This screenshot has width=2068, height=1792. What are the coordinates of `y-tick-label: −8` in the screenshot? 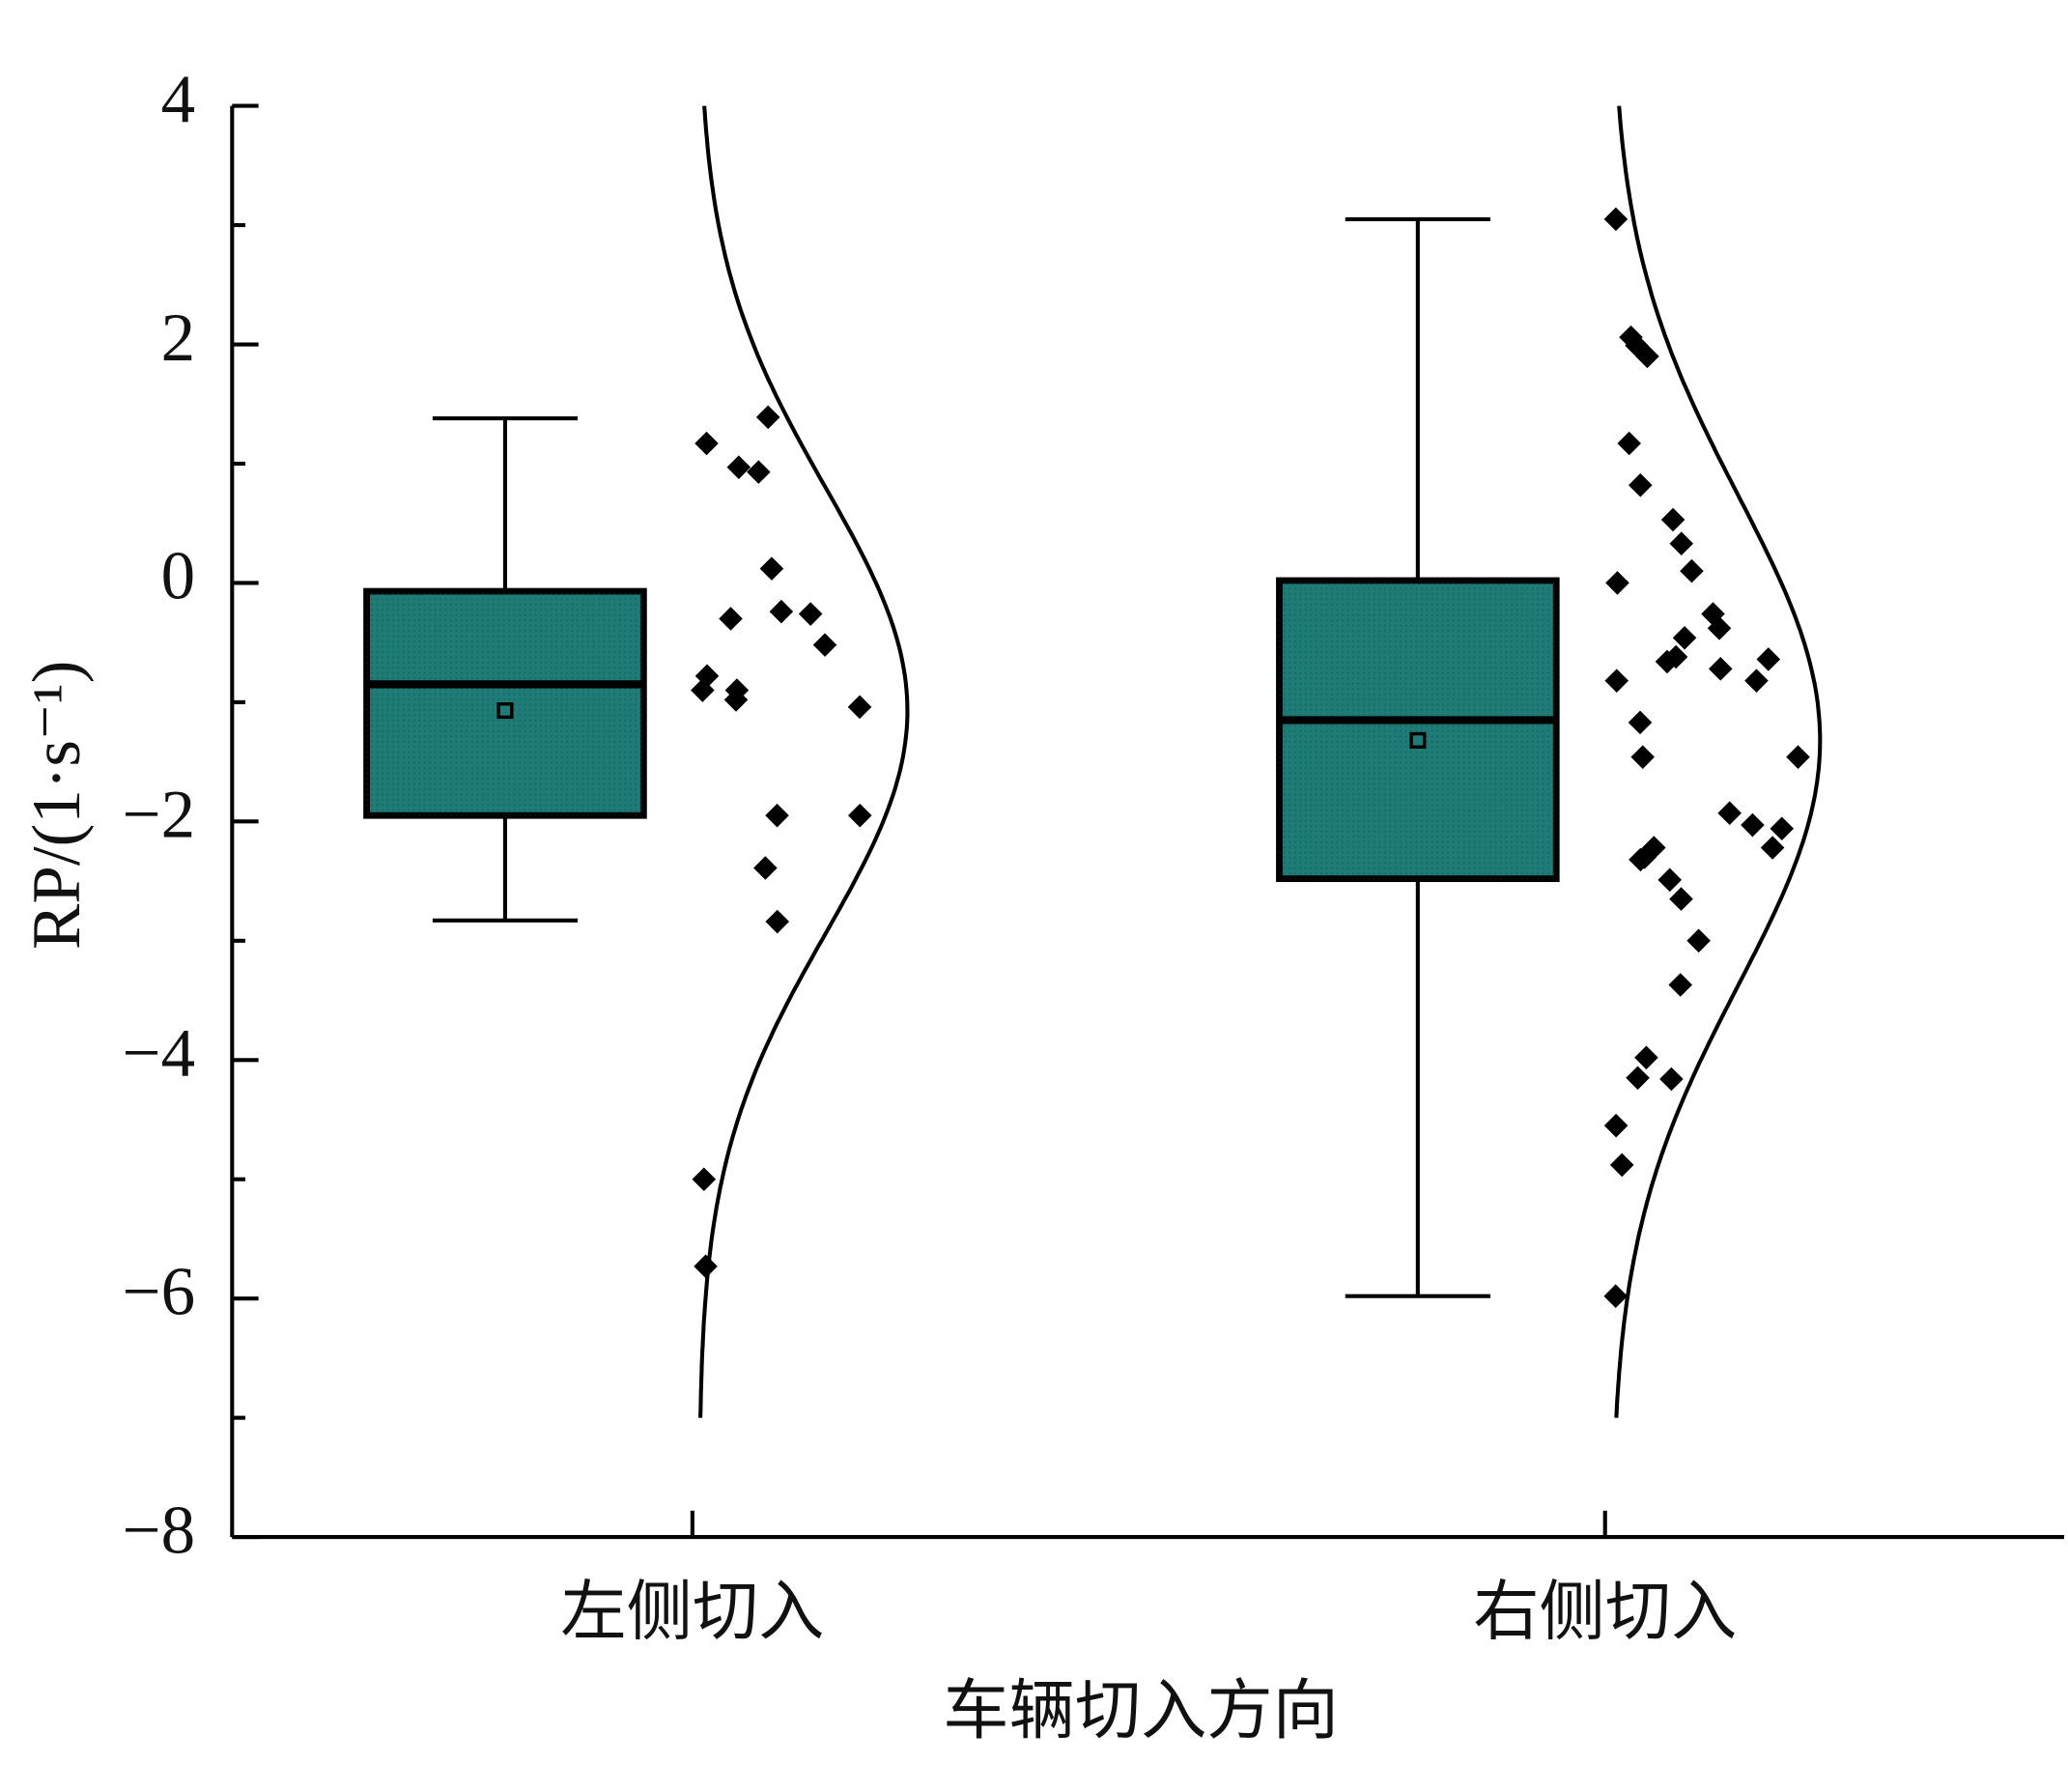 It's located at (159, 1530).